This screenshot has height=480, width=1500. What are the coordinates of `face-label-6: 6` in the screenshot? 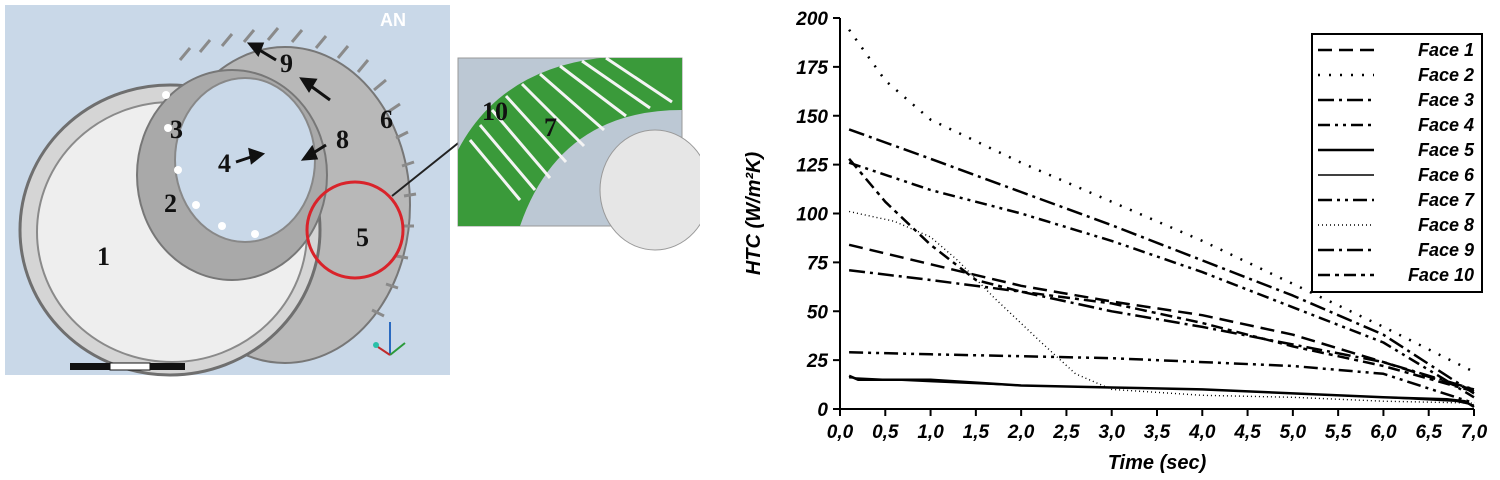 It's located at (386, 119).